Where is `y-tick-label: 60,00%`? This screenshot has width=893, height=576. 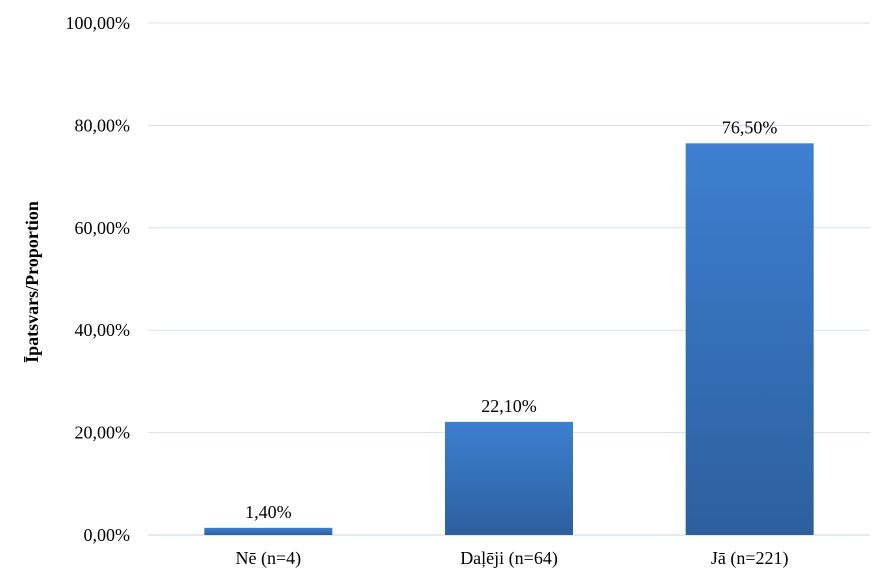
y-tick-label: 60,00% is located at coordinates (103, 228).